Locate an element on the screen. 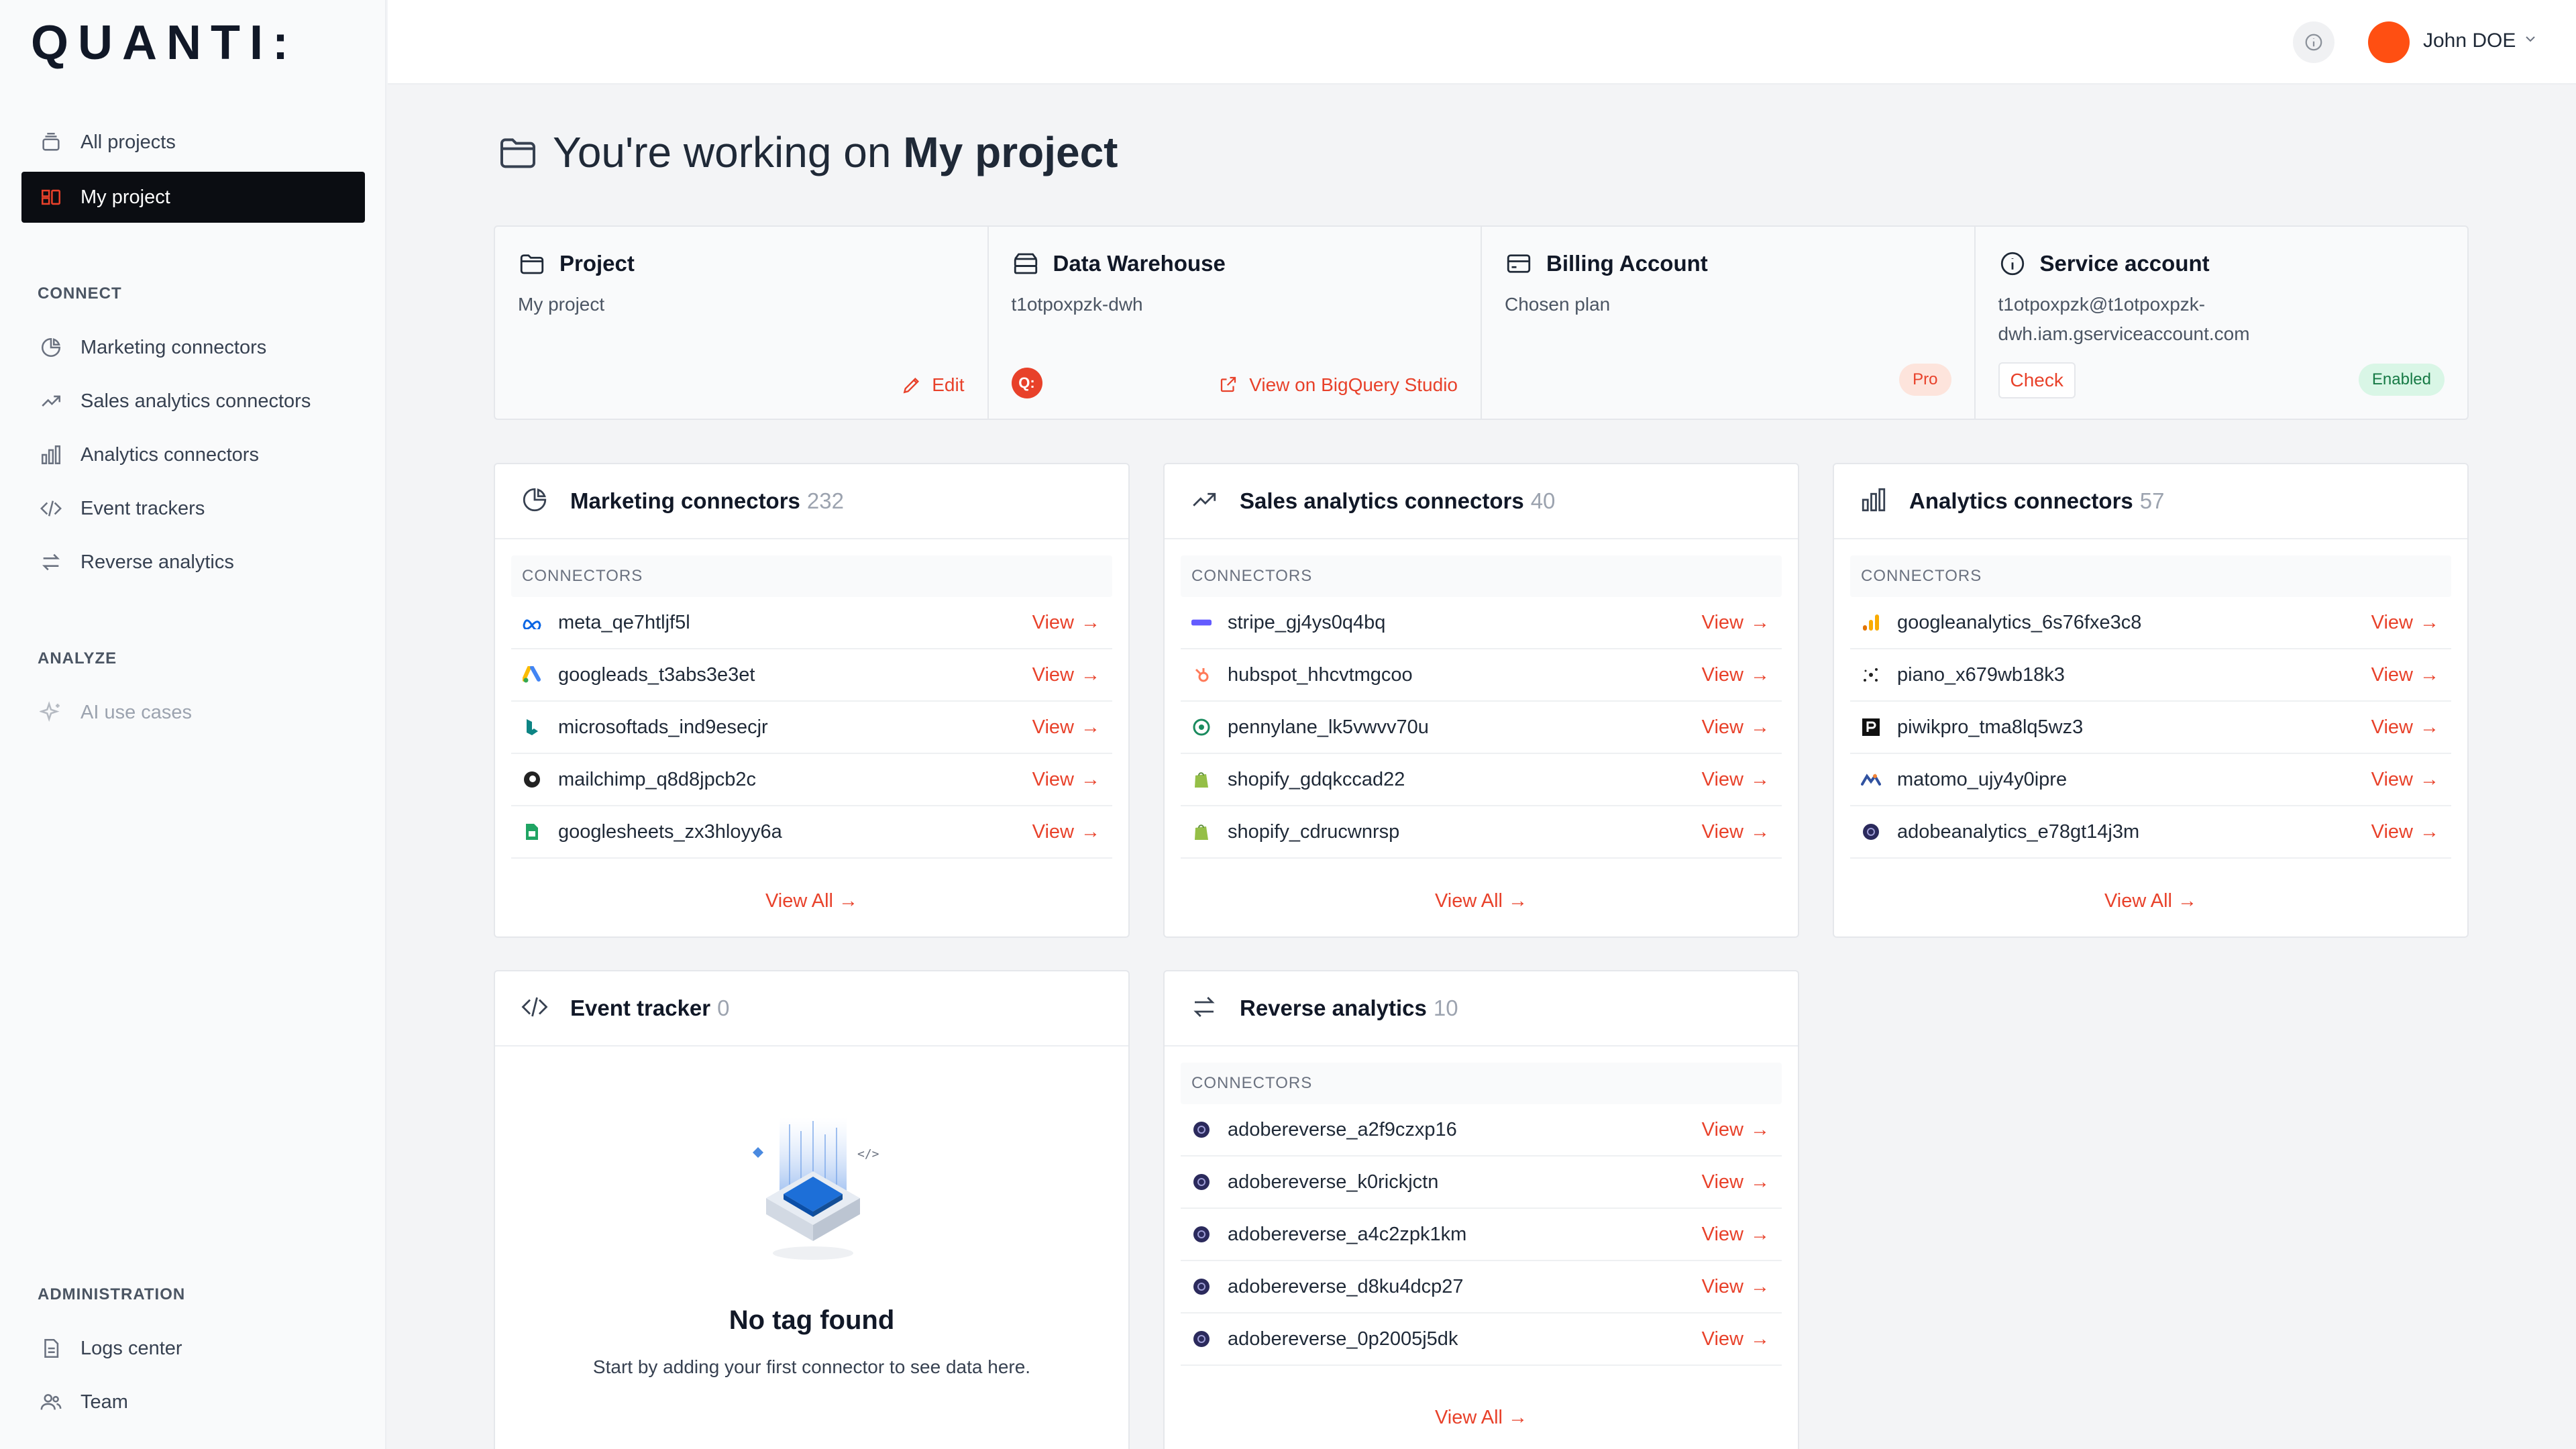 The image size is (2576, 1449). trending-up-icon is located at coordinates (1205, 501).